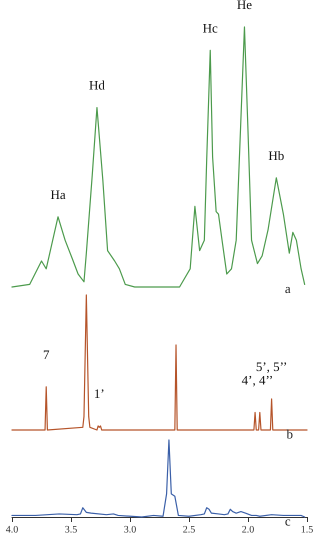  Describe the element at coordinates (99, 393) in the screenshot. I see `annotation: 1’` at that location.